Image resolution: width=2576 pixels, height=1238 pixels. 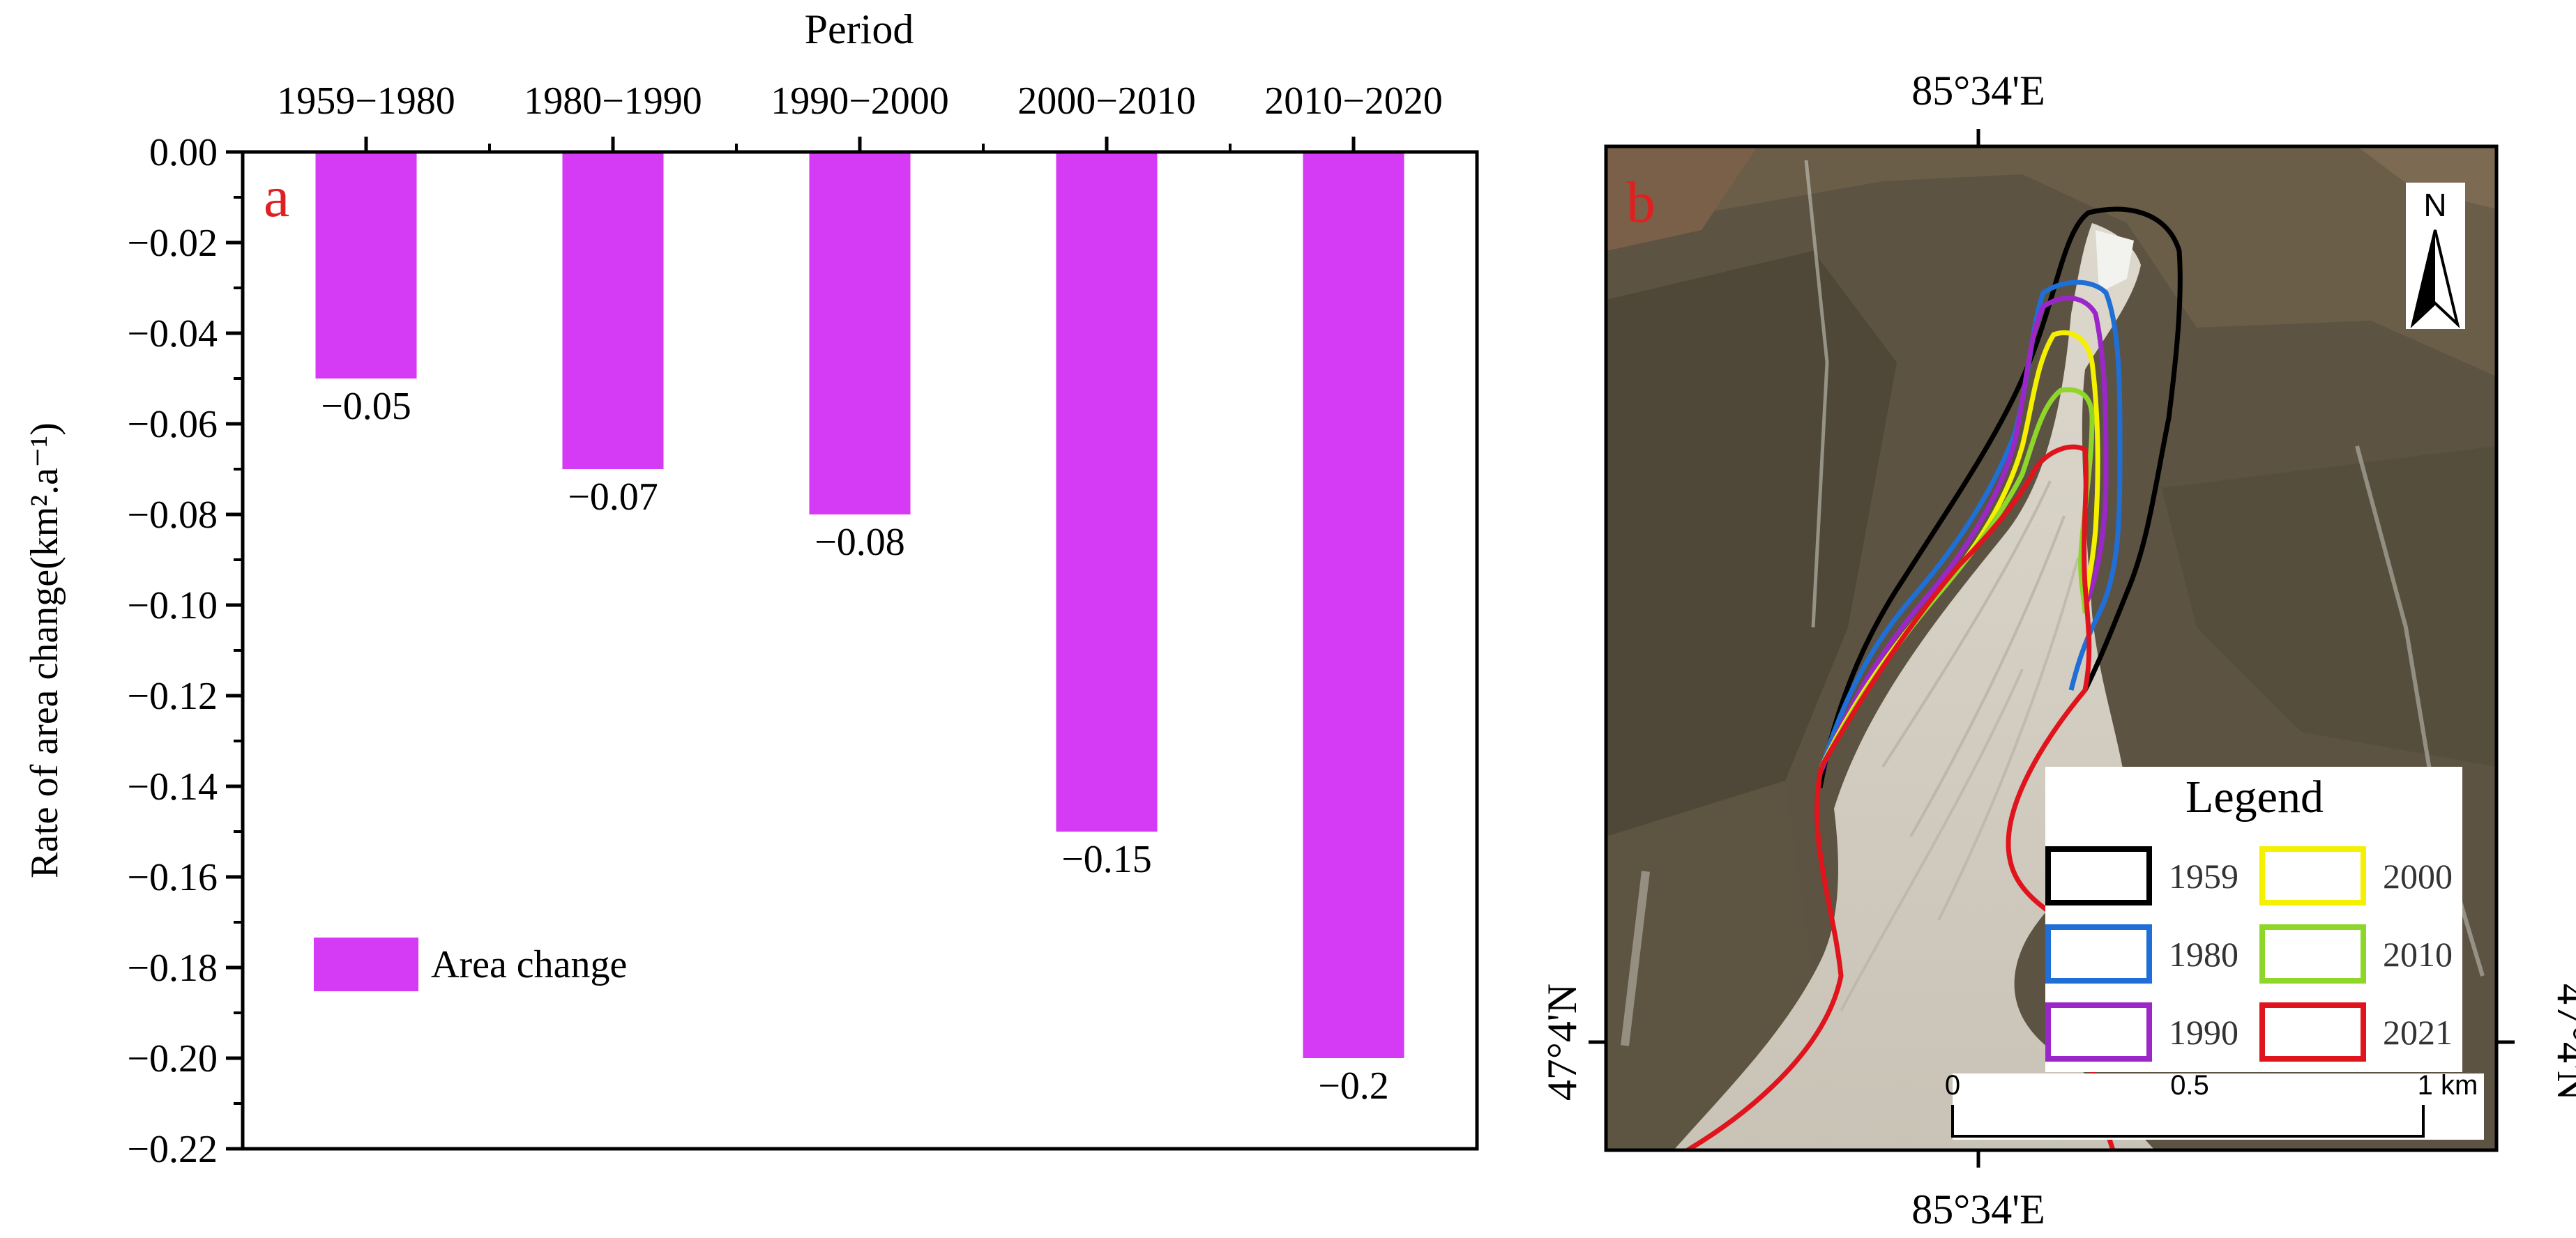 What do you see at coordinates (1106, 860) in the screenshot?
I see `bar-value-label: −0.15` at bounding box center [1106, 860].